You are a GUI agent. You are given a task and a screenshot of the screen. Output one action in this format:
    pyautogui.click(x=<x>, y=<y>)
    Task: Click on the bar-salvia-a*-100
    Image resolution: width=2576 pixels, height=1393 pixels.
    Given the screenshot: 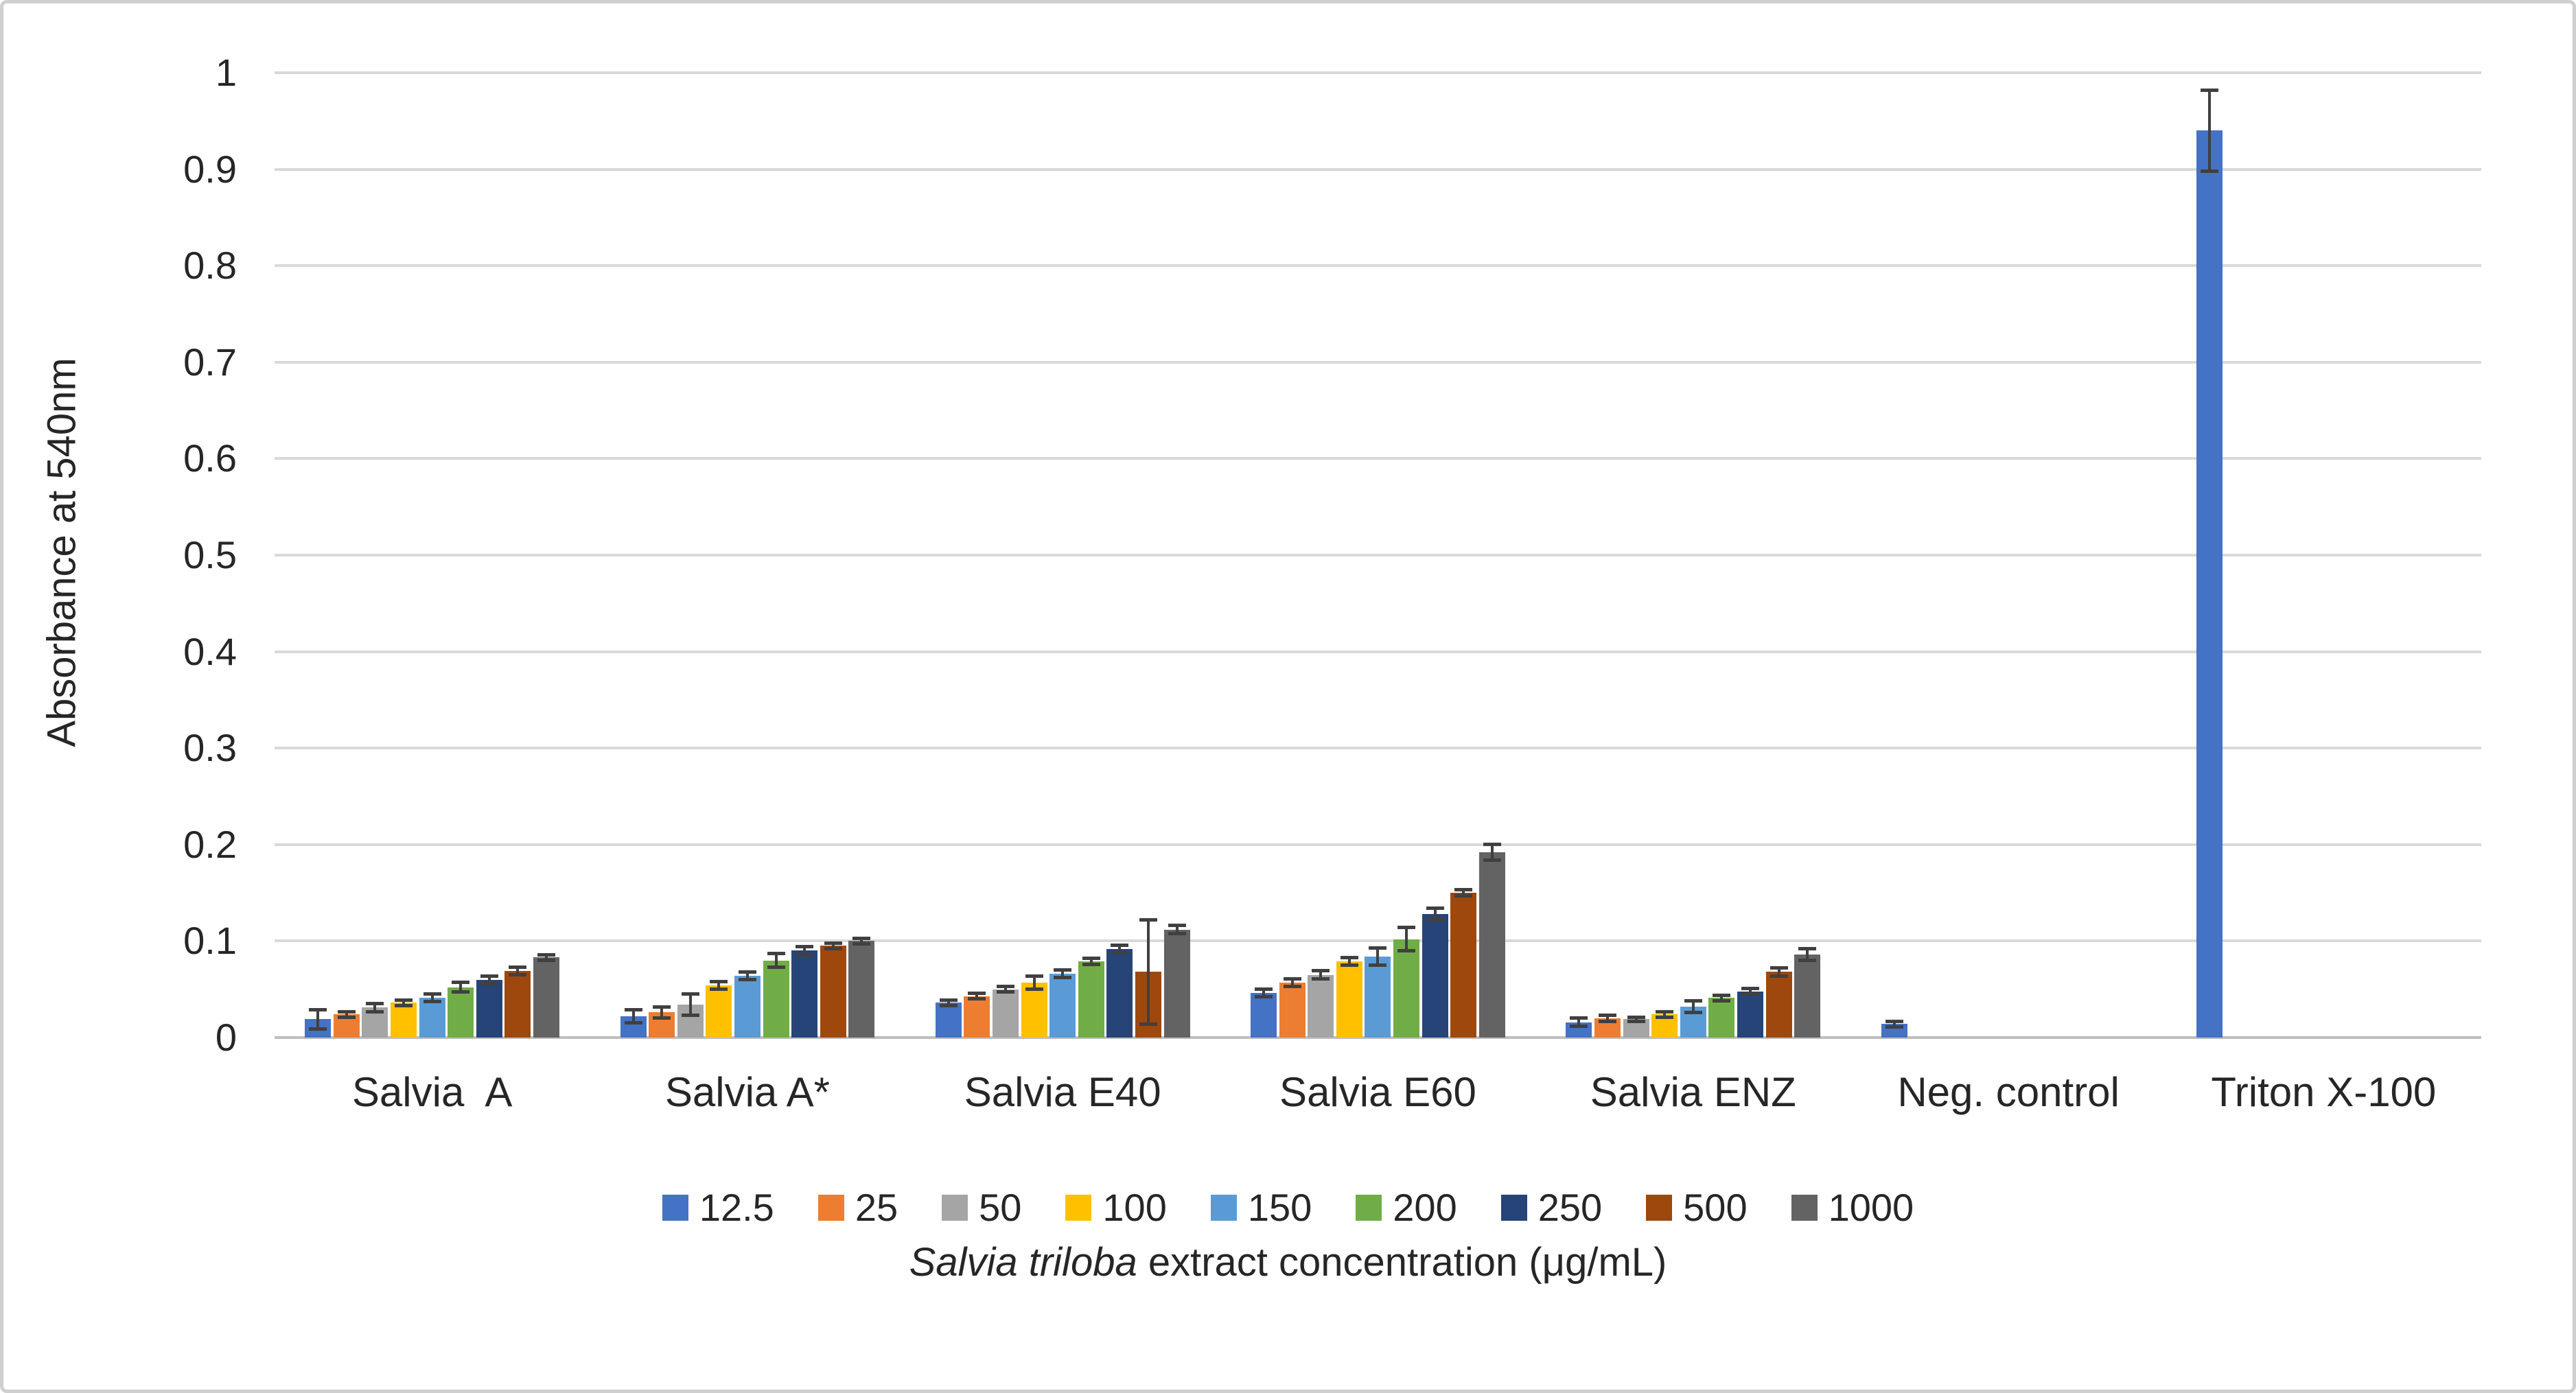 What is the action you would take?
    pyautogui.click(x=719, y=1012)
    